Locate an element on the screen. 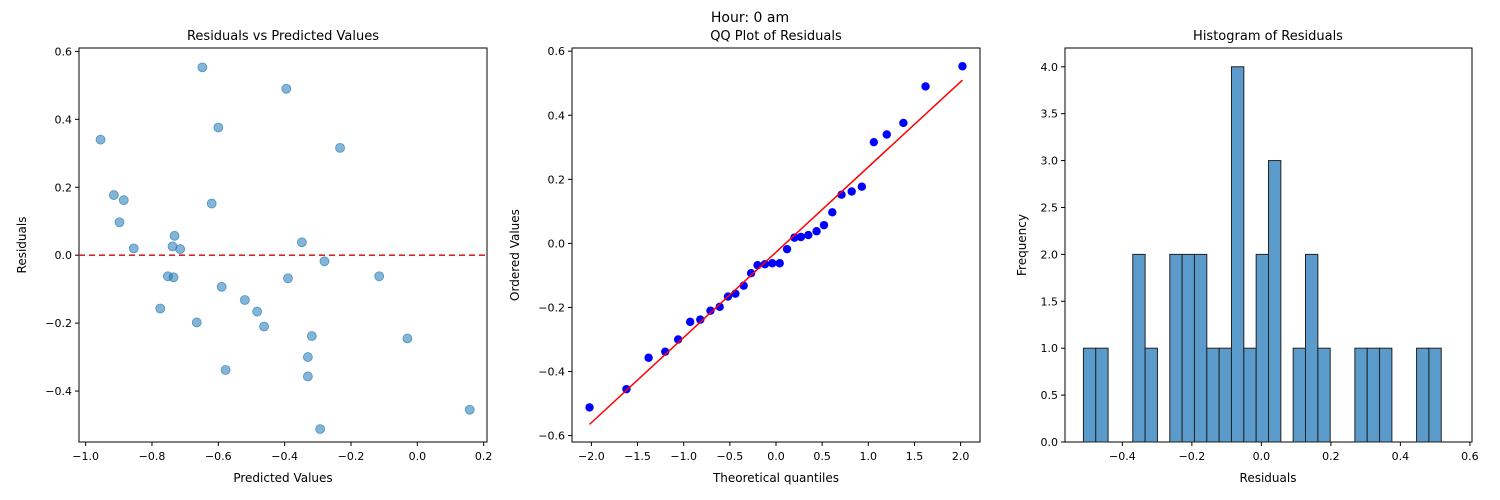 This screenshot has width=1500, height=500. y-tick-label: 0.2 is located at coordinates (557, 179).